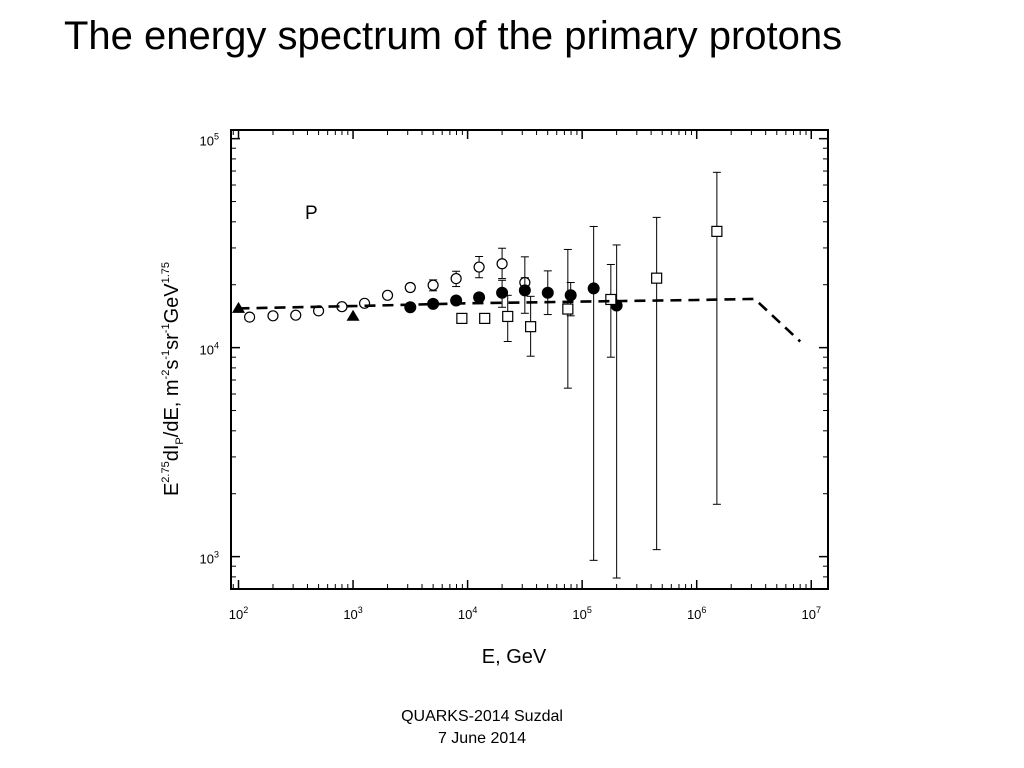 Image resolution: width=1024 pixels, height=768 pixels. I want to click on model-dashed-line, so click(520, 320).